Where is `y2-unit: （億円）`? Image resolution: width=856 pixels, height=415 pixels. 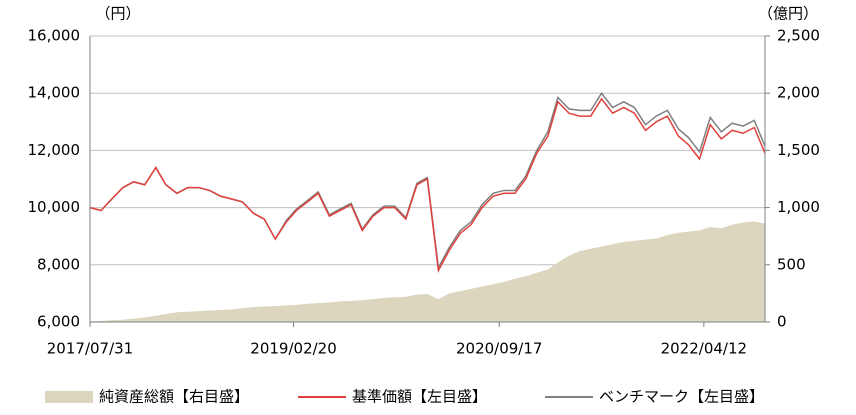 y2-unit: （億円） is located at coordinates (788, 14).